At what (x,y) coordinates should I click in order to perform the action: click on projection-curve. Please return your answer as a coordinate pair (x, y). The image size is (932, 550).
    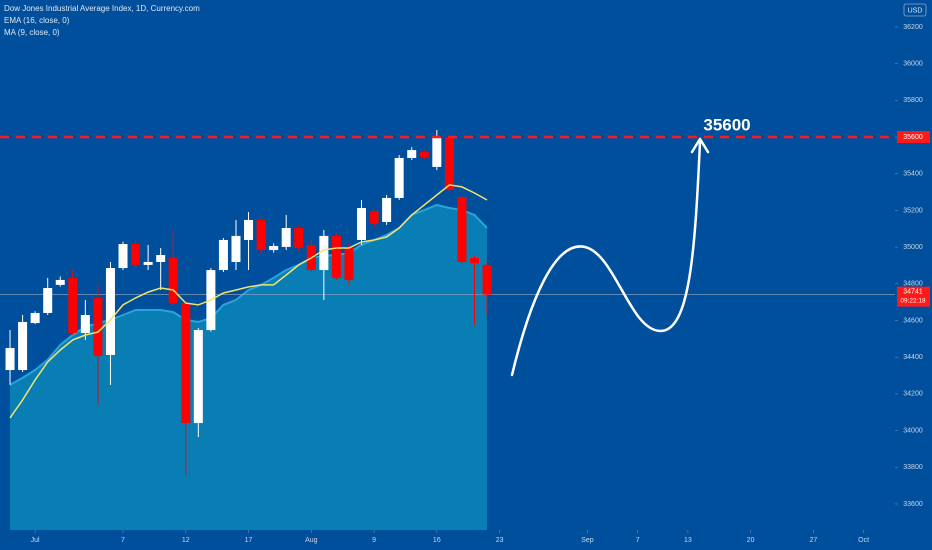
    Looking at the image, I should click on (606, 258).